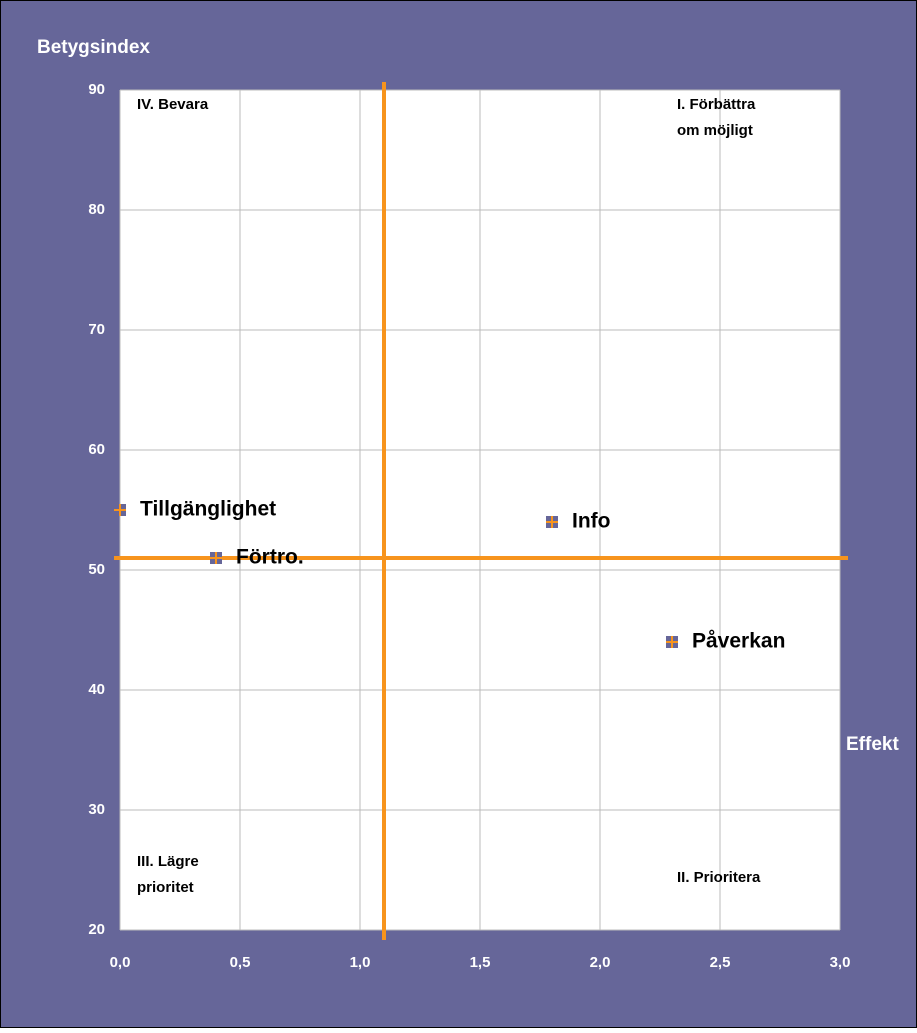 The width and height of the screenshot is (917, 1033). What do you see at coordinates (716, 104) in the screenshot?
I see `quadrant-label: I. Förbättra` at bounding box center [716, 104].